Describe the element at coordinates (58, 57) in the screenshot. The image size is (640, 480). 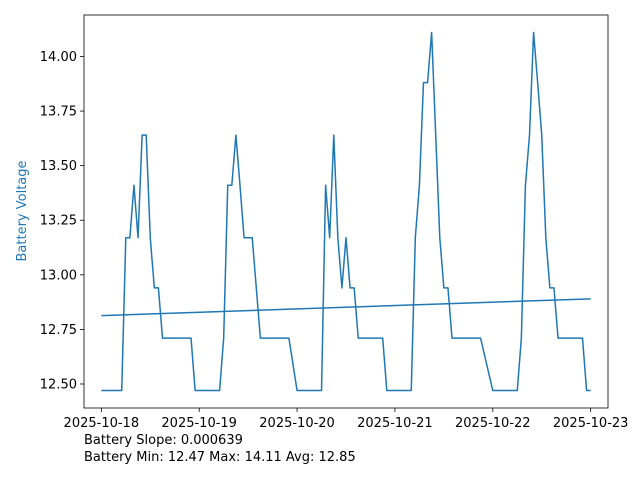
I see `y-tick-label: 14.00` at that location.